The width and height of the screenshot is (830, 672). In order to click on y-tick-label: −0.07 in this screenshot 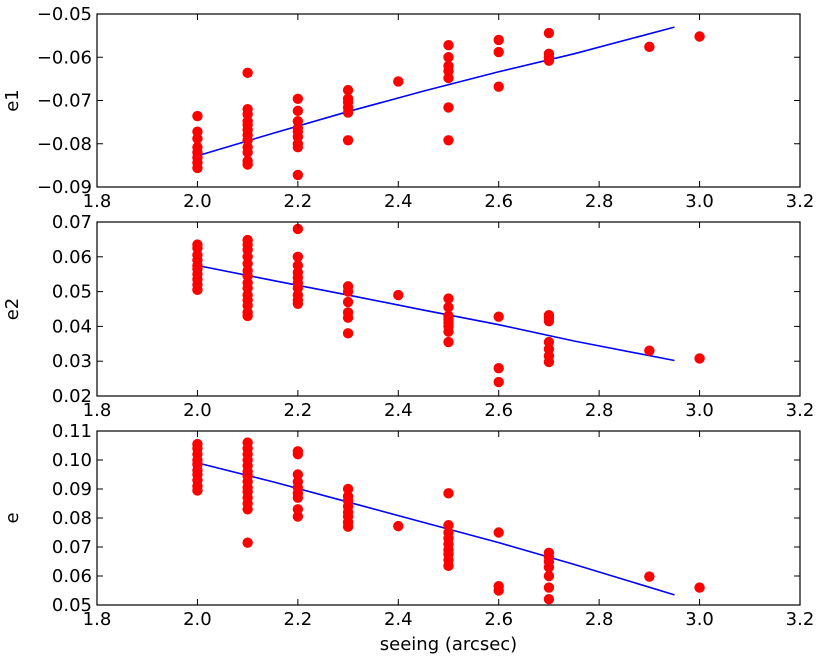, I will do `click(64, 101)`.